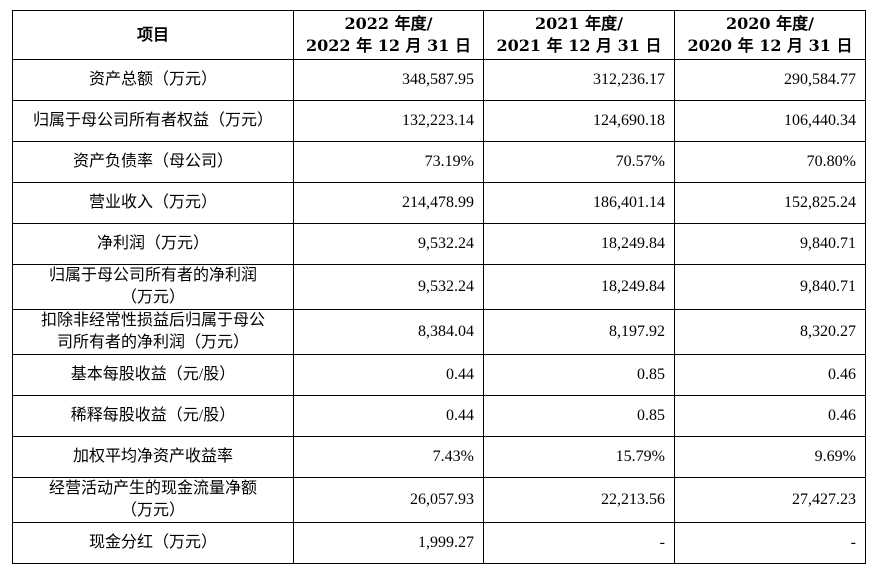 The image size is (873, 572). I want to click on cell-2021: -, so click(579, 543).